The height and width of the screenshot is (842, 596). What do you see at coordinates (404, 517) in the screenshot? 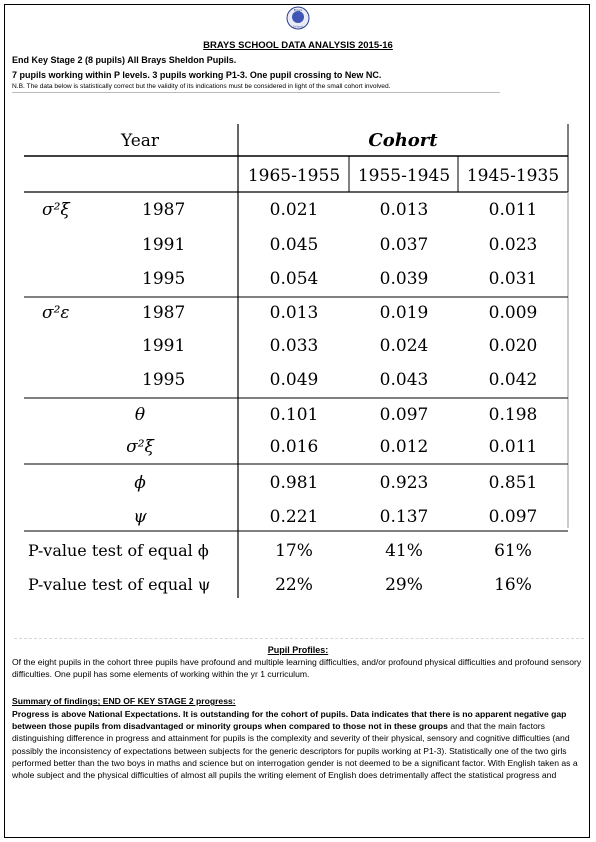
I see `value-cell: 0.137` at bounding box center [404, 517].